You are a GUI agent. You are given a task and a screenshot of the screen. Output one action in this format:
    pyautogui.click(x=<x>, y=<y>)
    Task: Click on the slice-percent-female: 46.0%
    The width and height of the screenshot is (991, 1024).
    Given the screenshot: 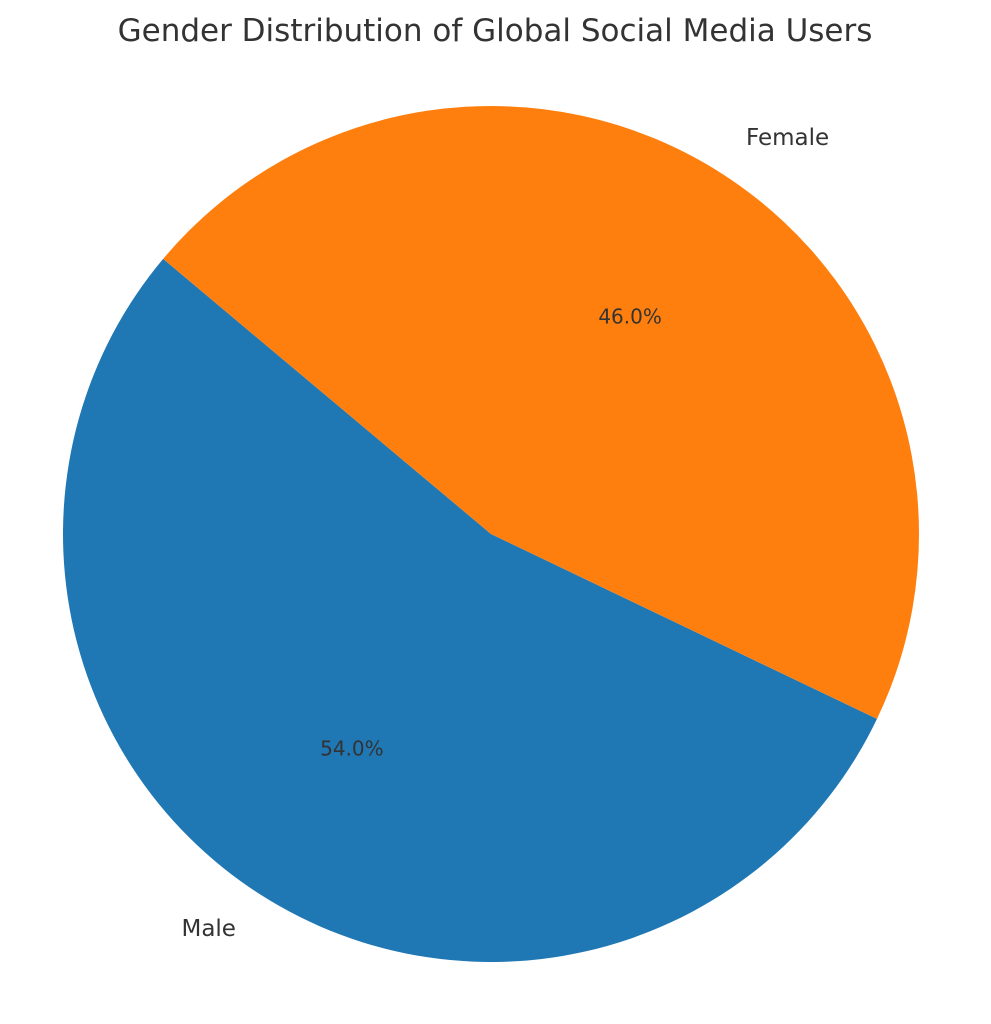 What is the action you would take?
    pyautogui.click(x=630, y=317)
    